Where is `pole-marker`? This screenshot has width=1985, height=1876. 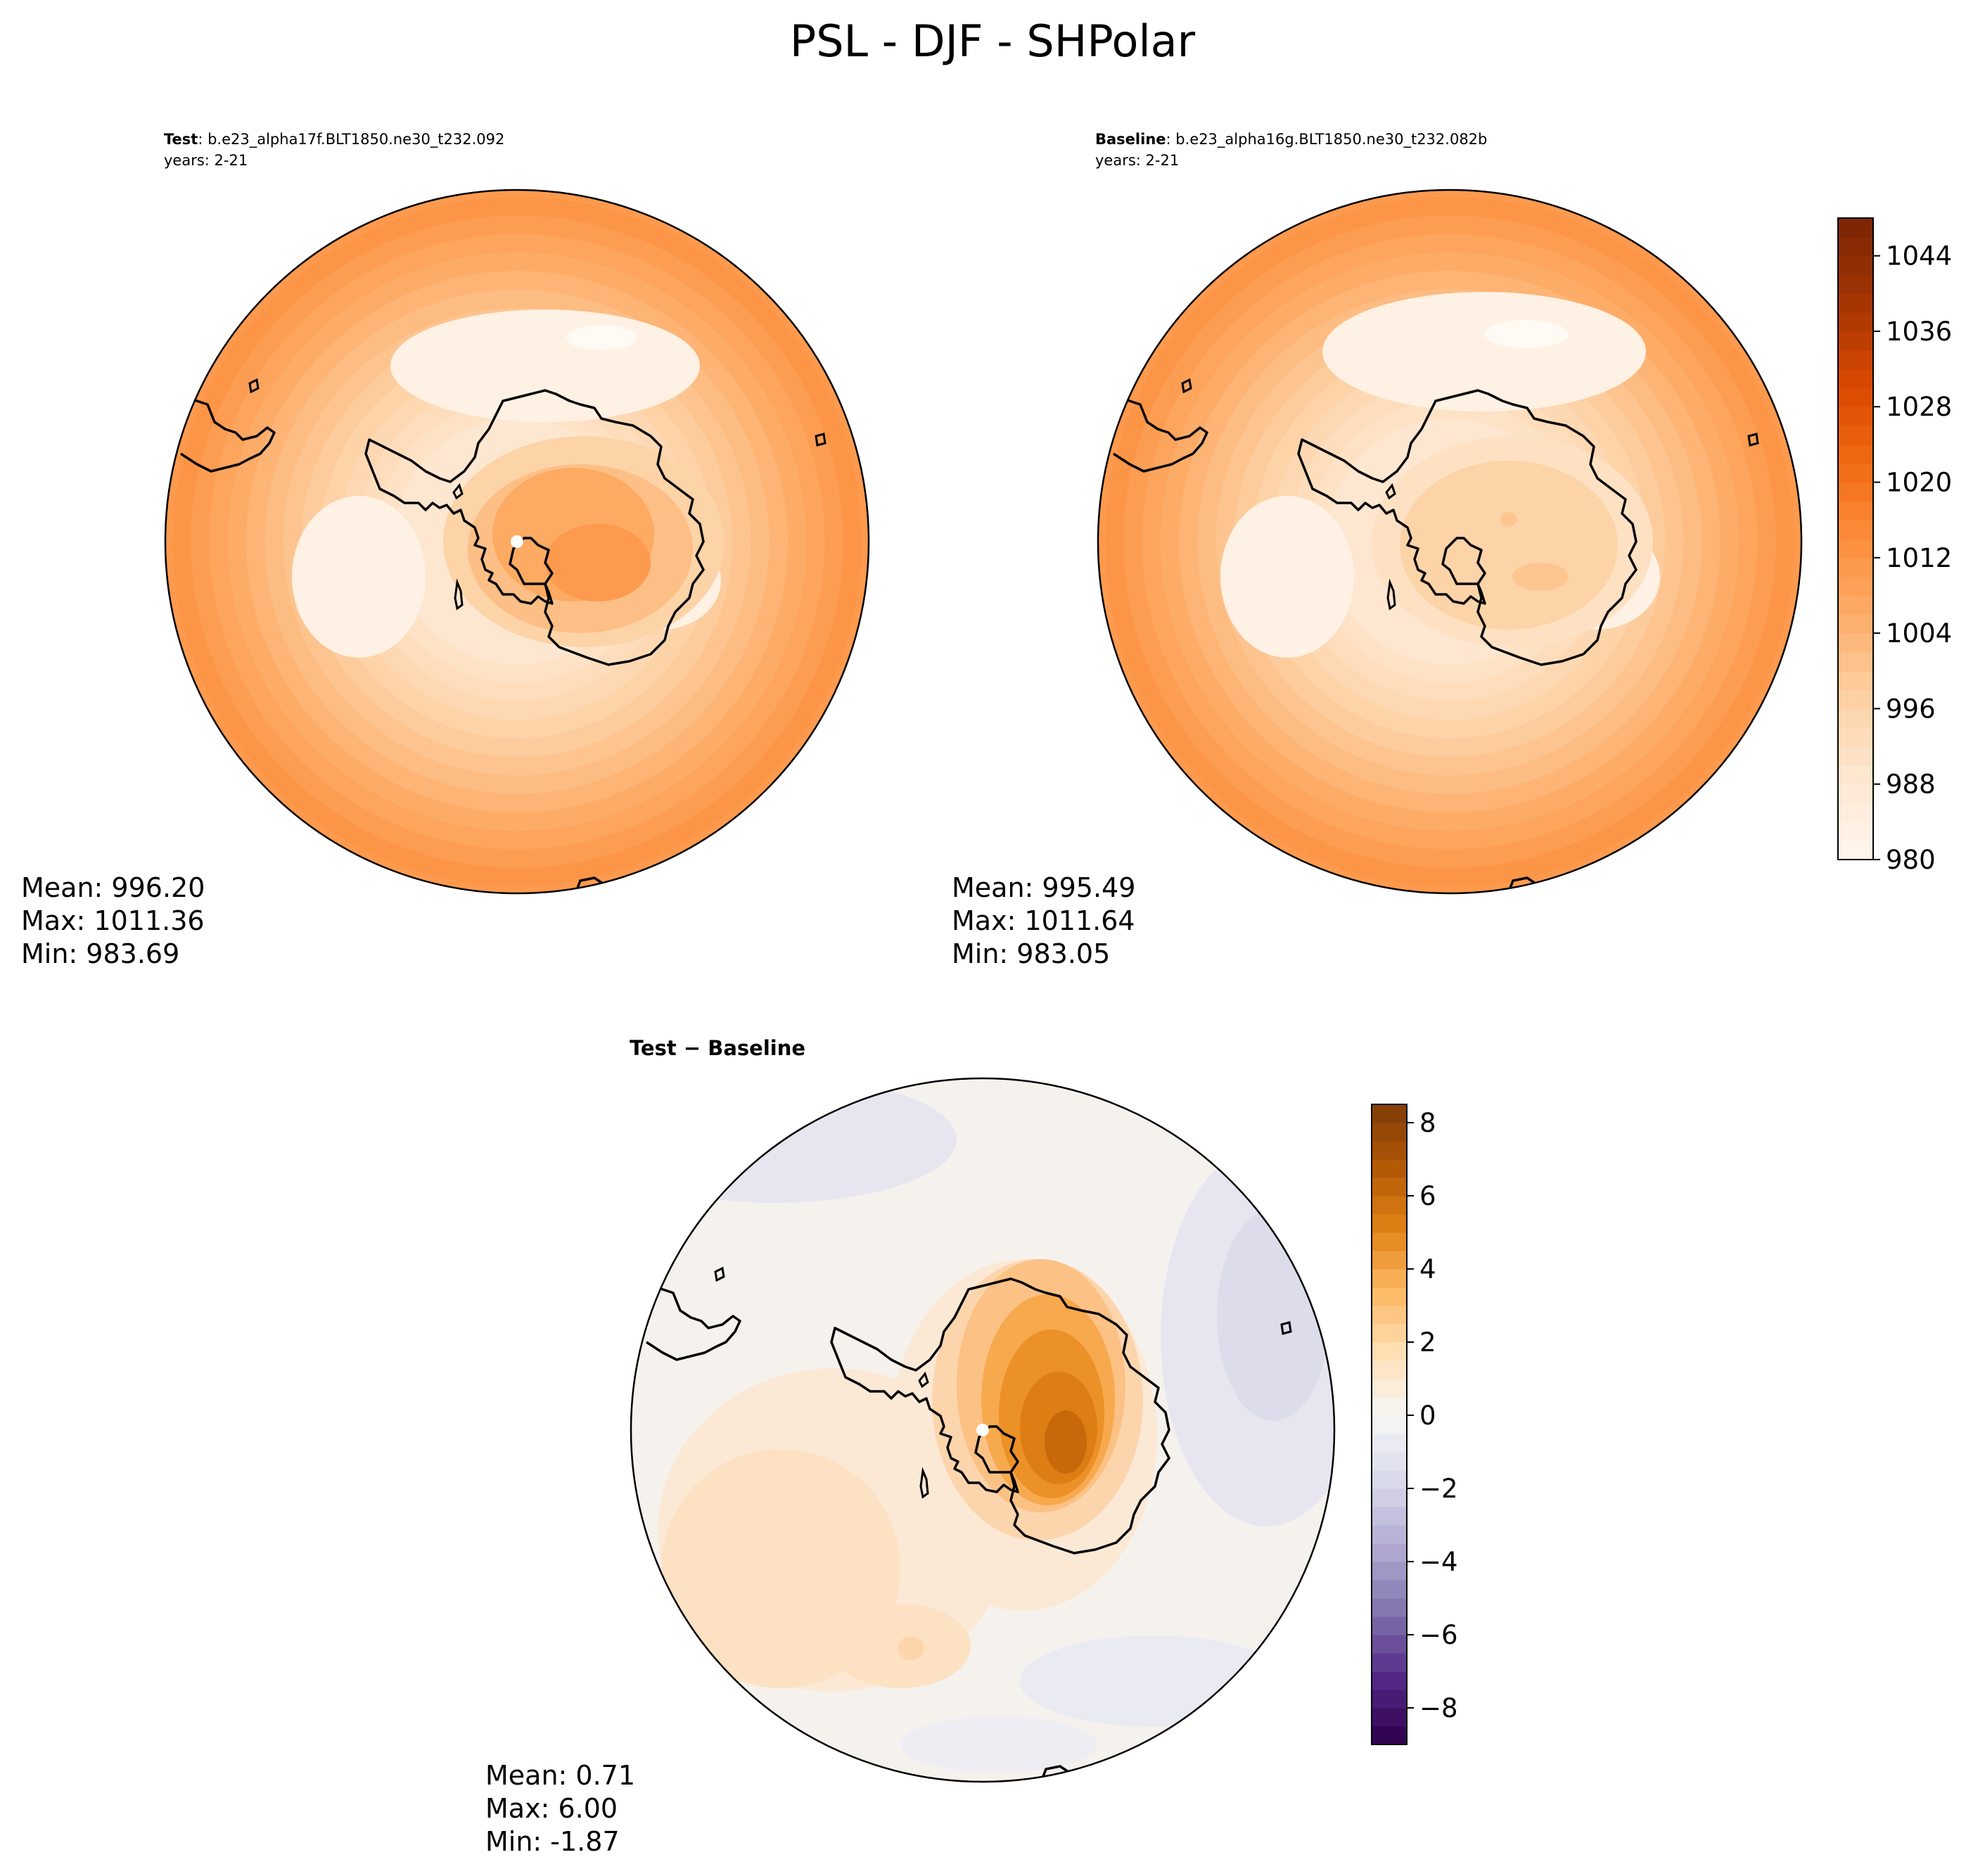 pole-marker is located at coordinates (517, 541).